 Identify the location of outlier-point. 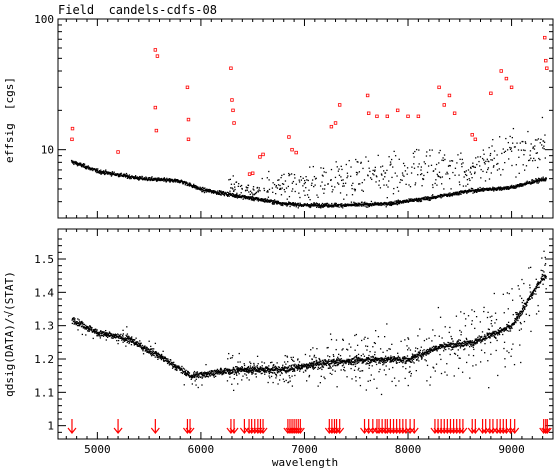
(187, 87).